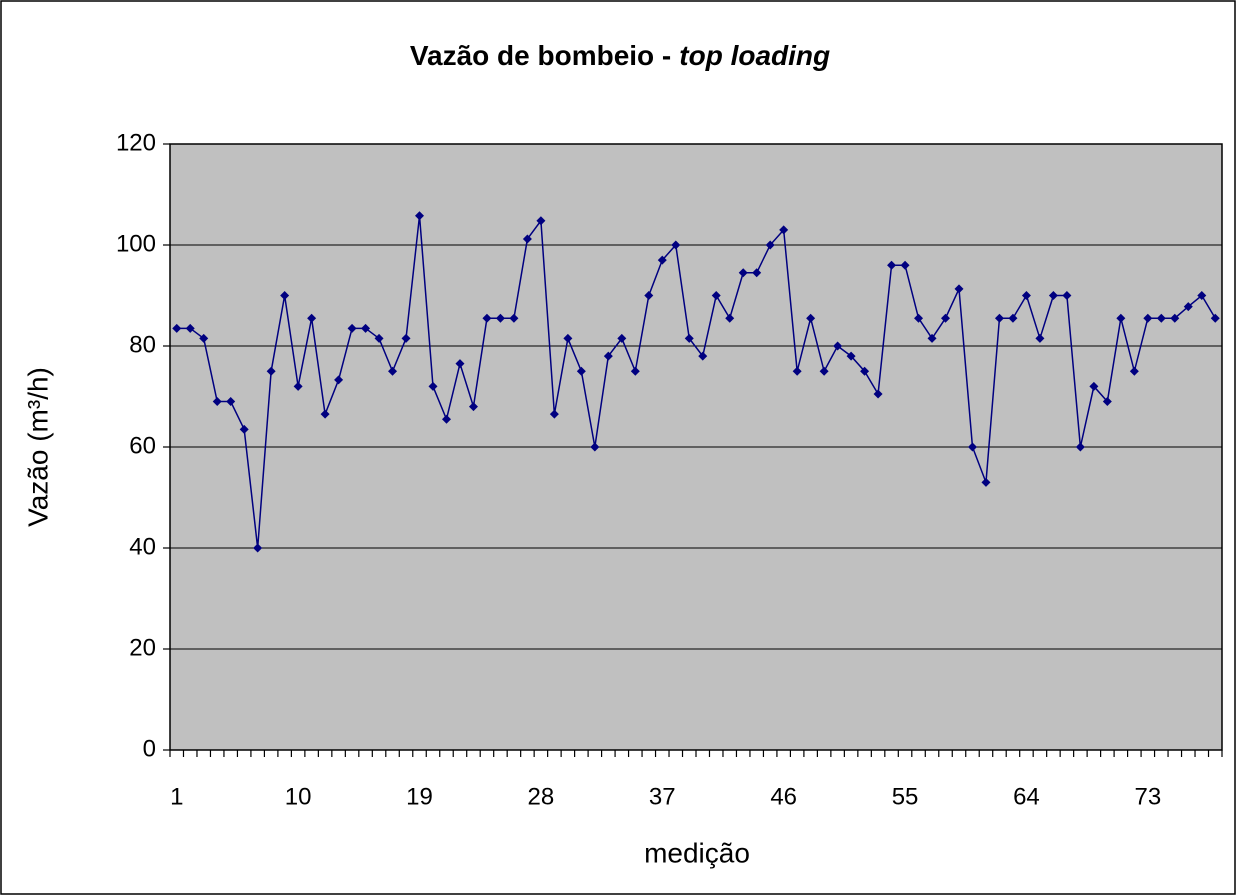 The image size is (1236, 895). What do you see at coordinates (697, 852) in the screenshot?
I see `x-axis-label: medição` at bounding box center [697, 852].